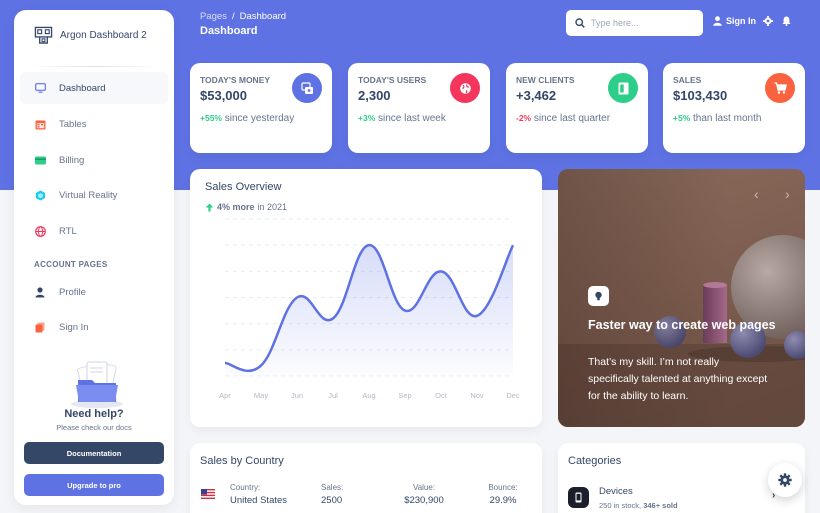 This screenshot has width=820, height=513. I want to click on arrow-up-icon, so click(209, 207).